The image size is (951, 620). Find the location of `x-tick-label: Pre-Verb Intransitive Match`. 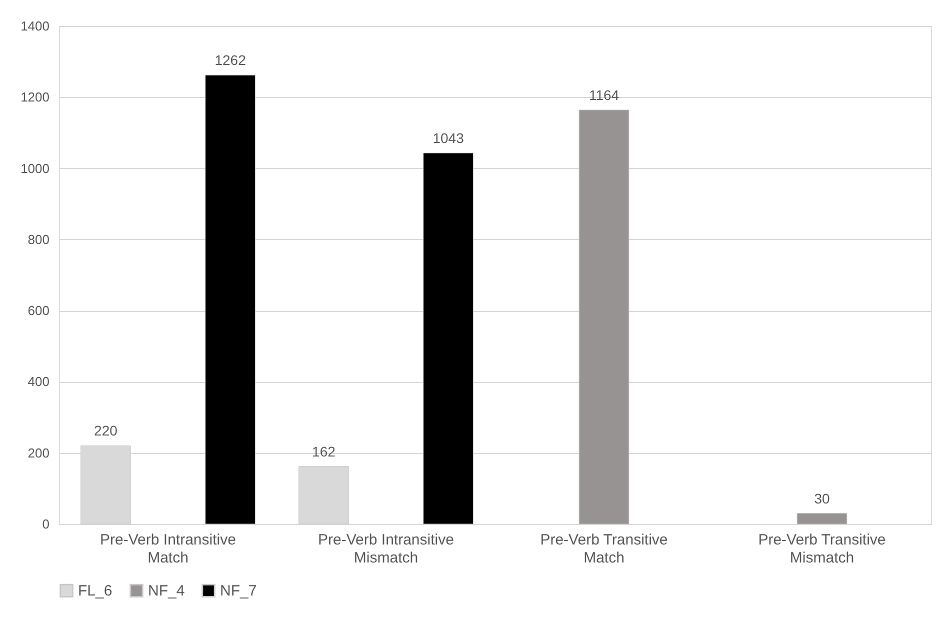

x-tick-label: Pre-Verb Intransitive Match is located at coordinates (168, 549).